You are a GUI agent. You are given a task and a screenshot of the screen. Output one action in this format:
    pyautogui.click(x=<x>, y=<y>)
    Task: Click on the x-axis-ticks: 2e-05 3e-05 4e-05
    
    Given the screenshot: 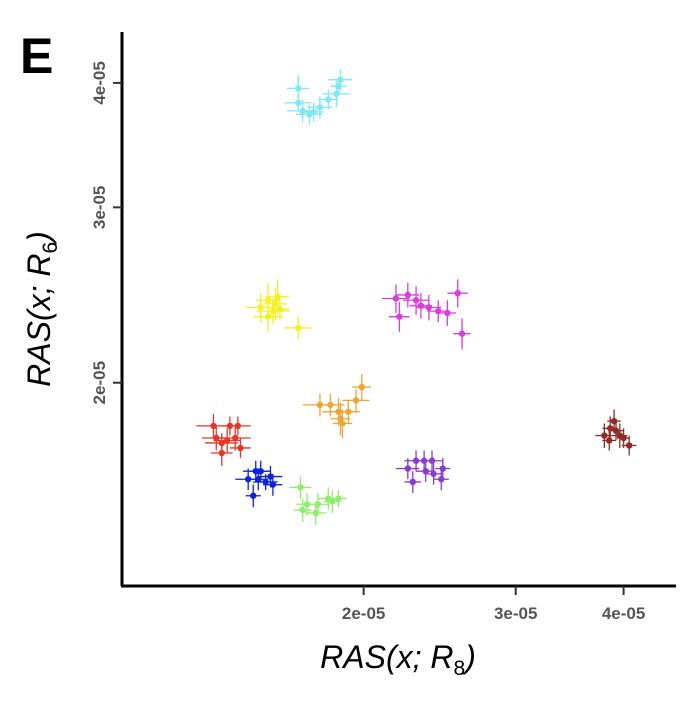 What is the action you would take?
    pyautogui.click(x=493, y=604)
    